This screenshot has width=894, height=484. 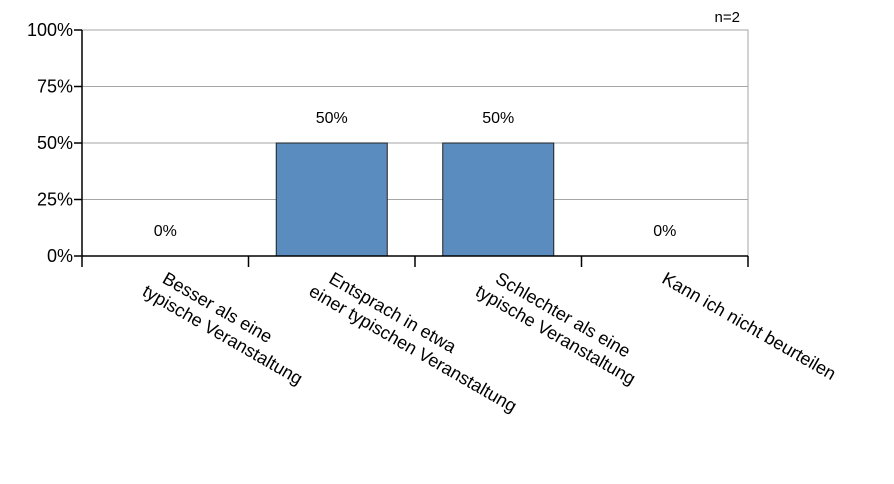 I want to click on y-tick-label: 0%, so click(x=60, y=256).